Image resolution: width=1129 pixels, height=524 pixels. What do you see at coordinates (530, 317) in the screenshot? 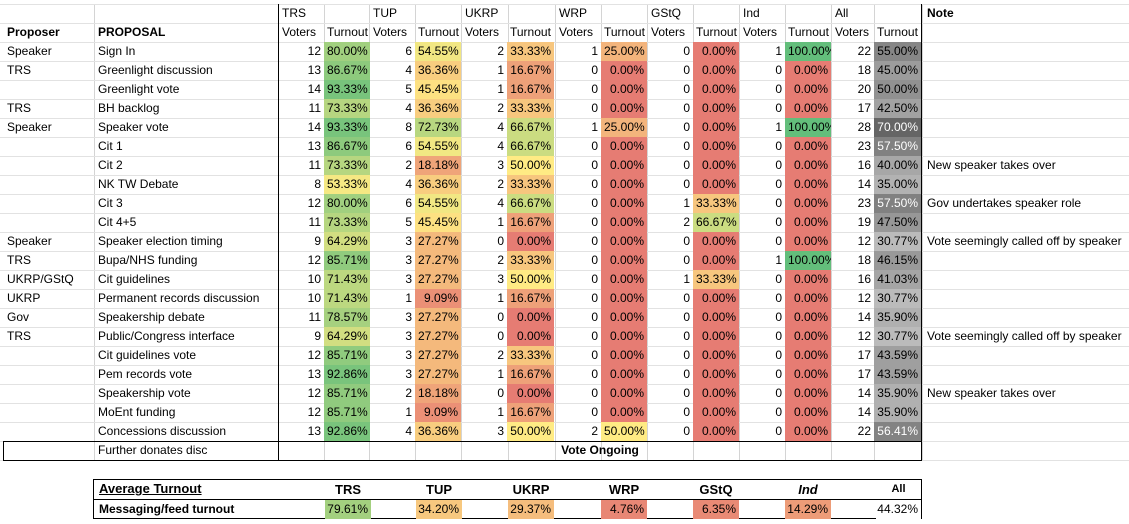
I see `turnout-cell-ukrp: 0.00%` at bounding box center [530, 317].